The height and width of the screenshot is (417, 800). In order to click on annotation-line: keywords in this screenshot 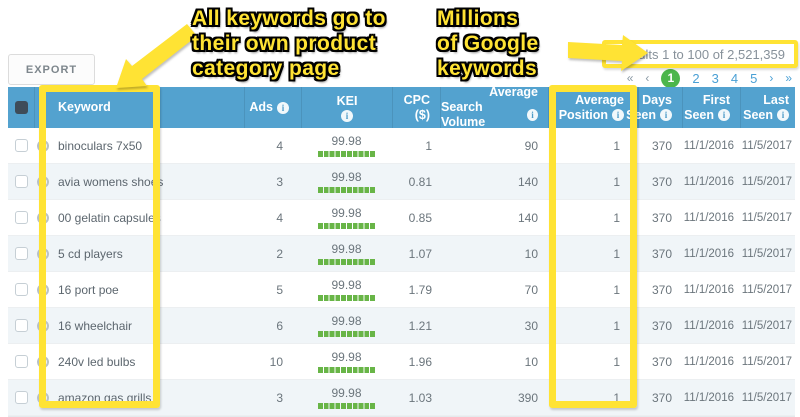, I will do `click(487, 68)`.